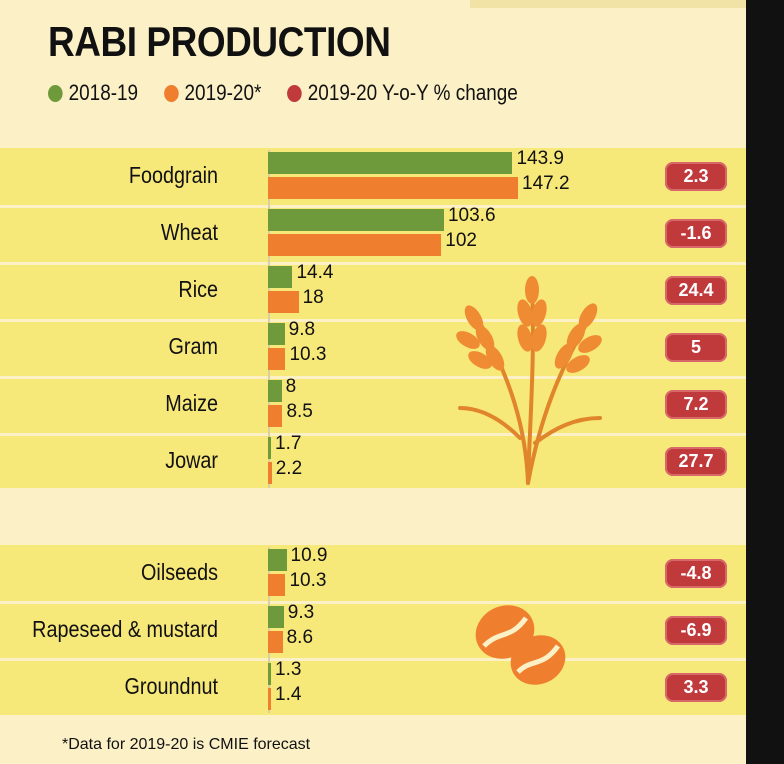  I want to click on category-label-rapeseed-mustard: Rapeseed & mustard, so click(125, 629).